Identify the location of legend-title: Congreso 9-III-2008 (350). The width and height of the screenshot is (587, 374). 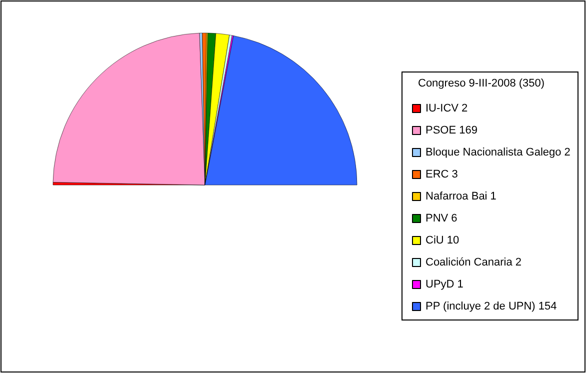
(481, 84).